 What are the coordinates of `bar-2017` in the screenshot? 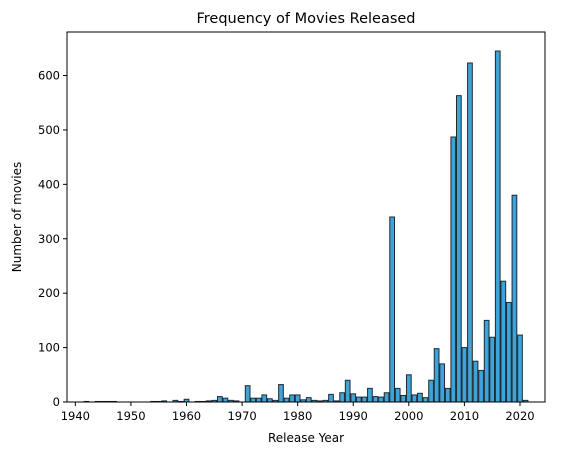 It's located at (503, 341).